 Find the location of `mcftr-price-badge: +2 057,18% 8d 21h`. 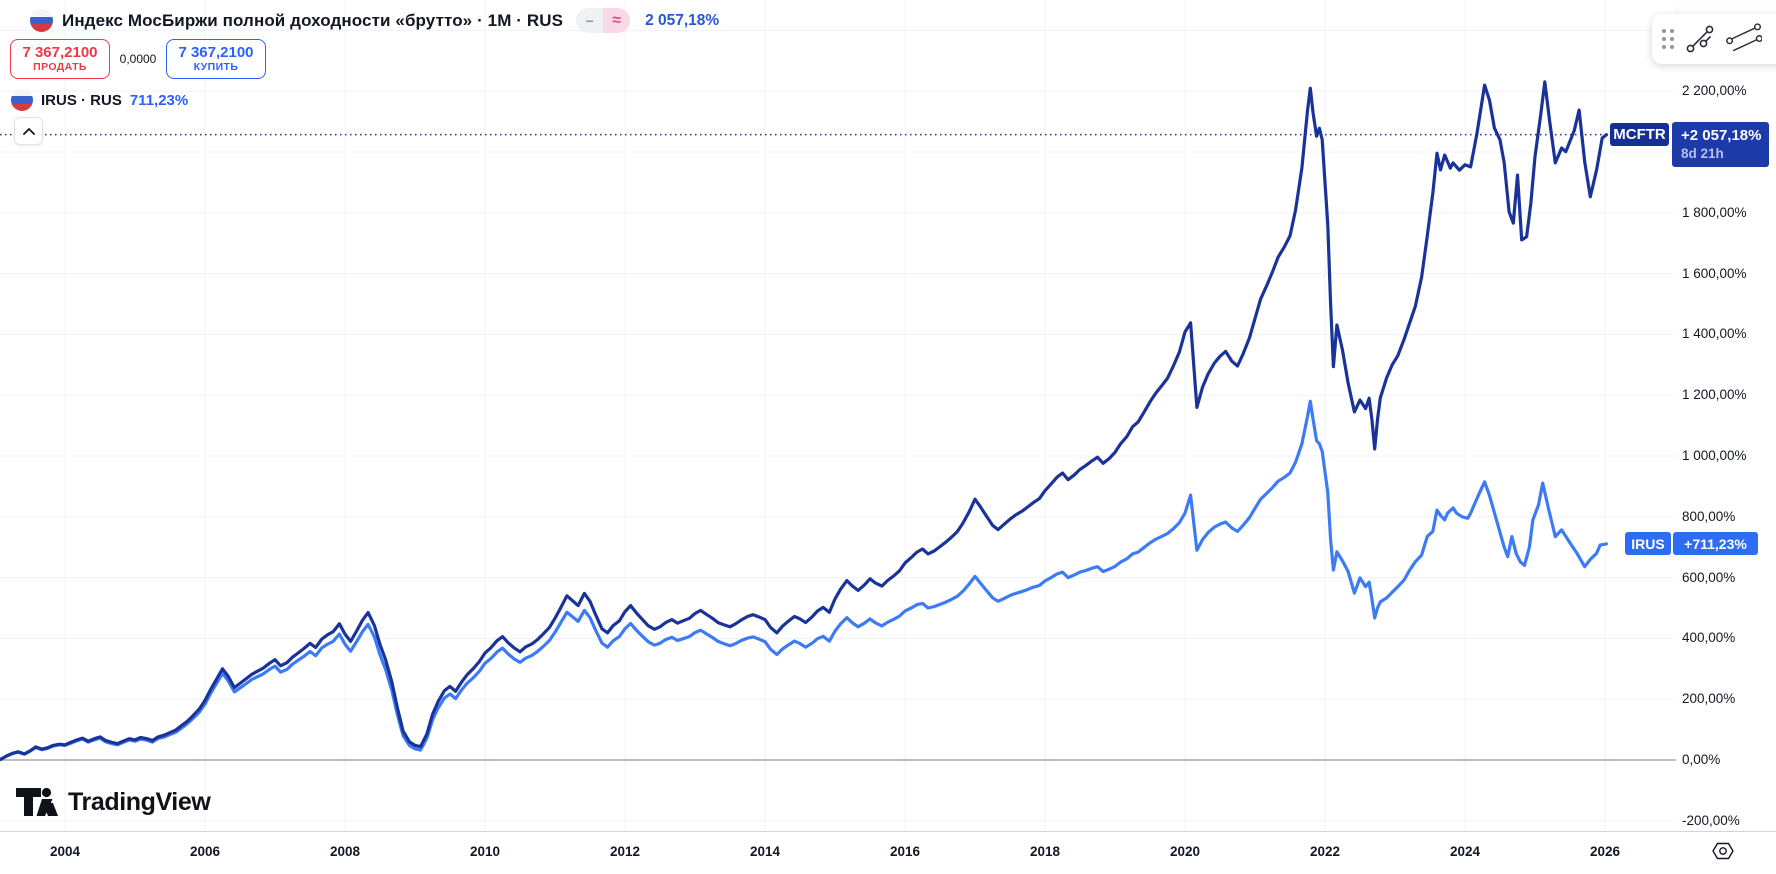

mcftr-price-badge: +2 057,18% 8d 21h is located at coordinates (1720, 144).